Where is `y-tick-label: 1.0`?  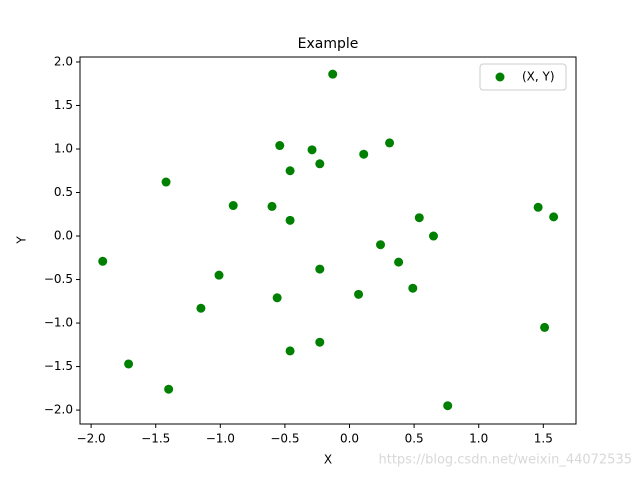
y-tick-label: 1.0 is located at coordinates (63, 148).